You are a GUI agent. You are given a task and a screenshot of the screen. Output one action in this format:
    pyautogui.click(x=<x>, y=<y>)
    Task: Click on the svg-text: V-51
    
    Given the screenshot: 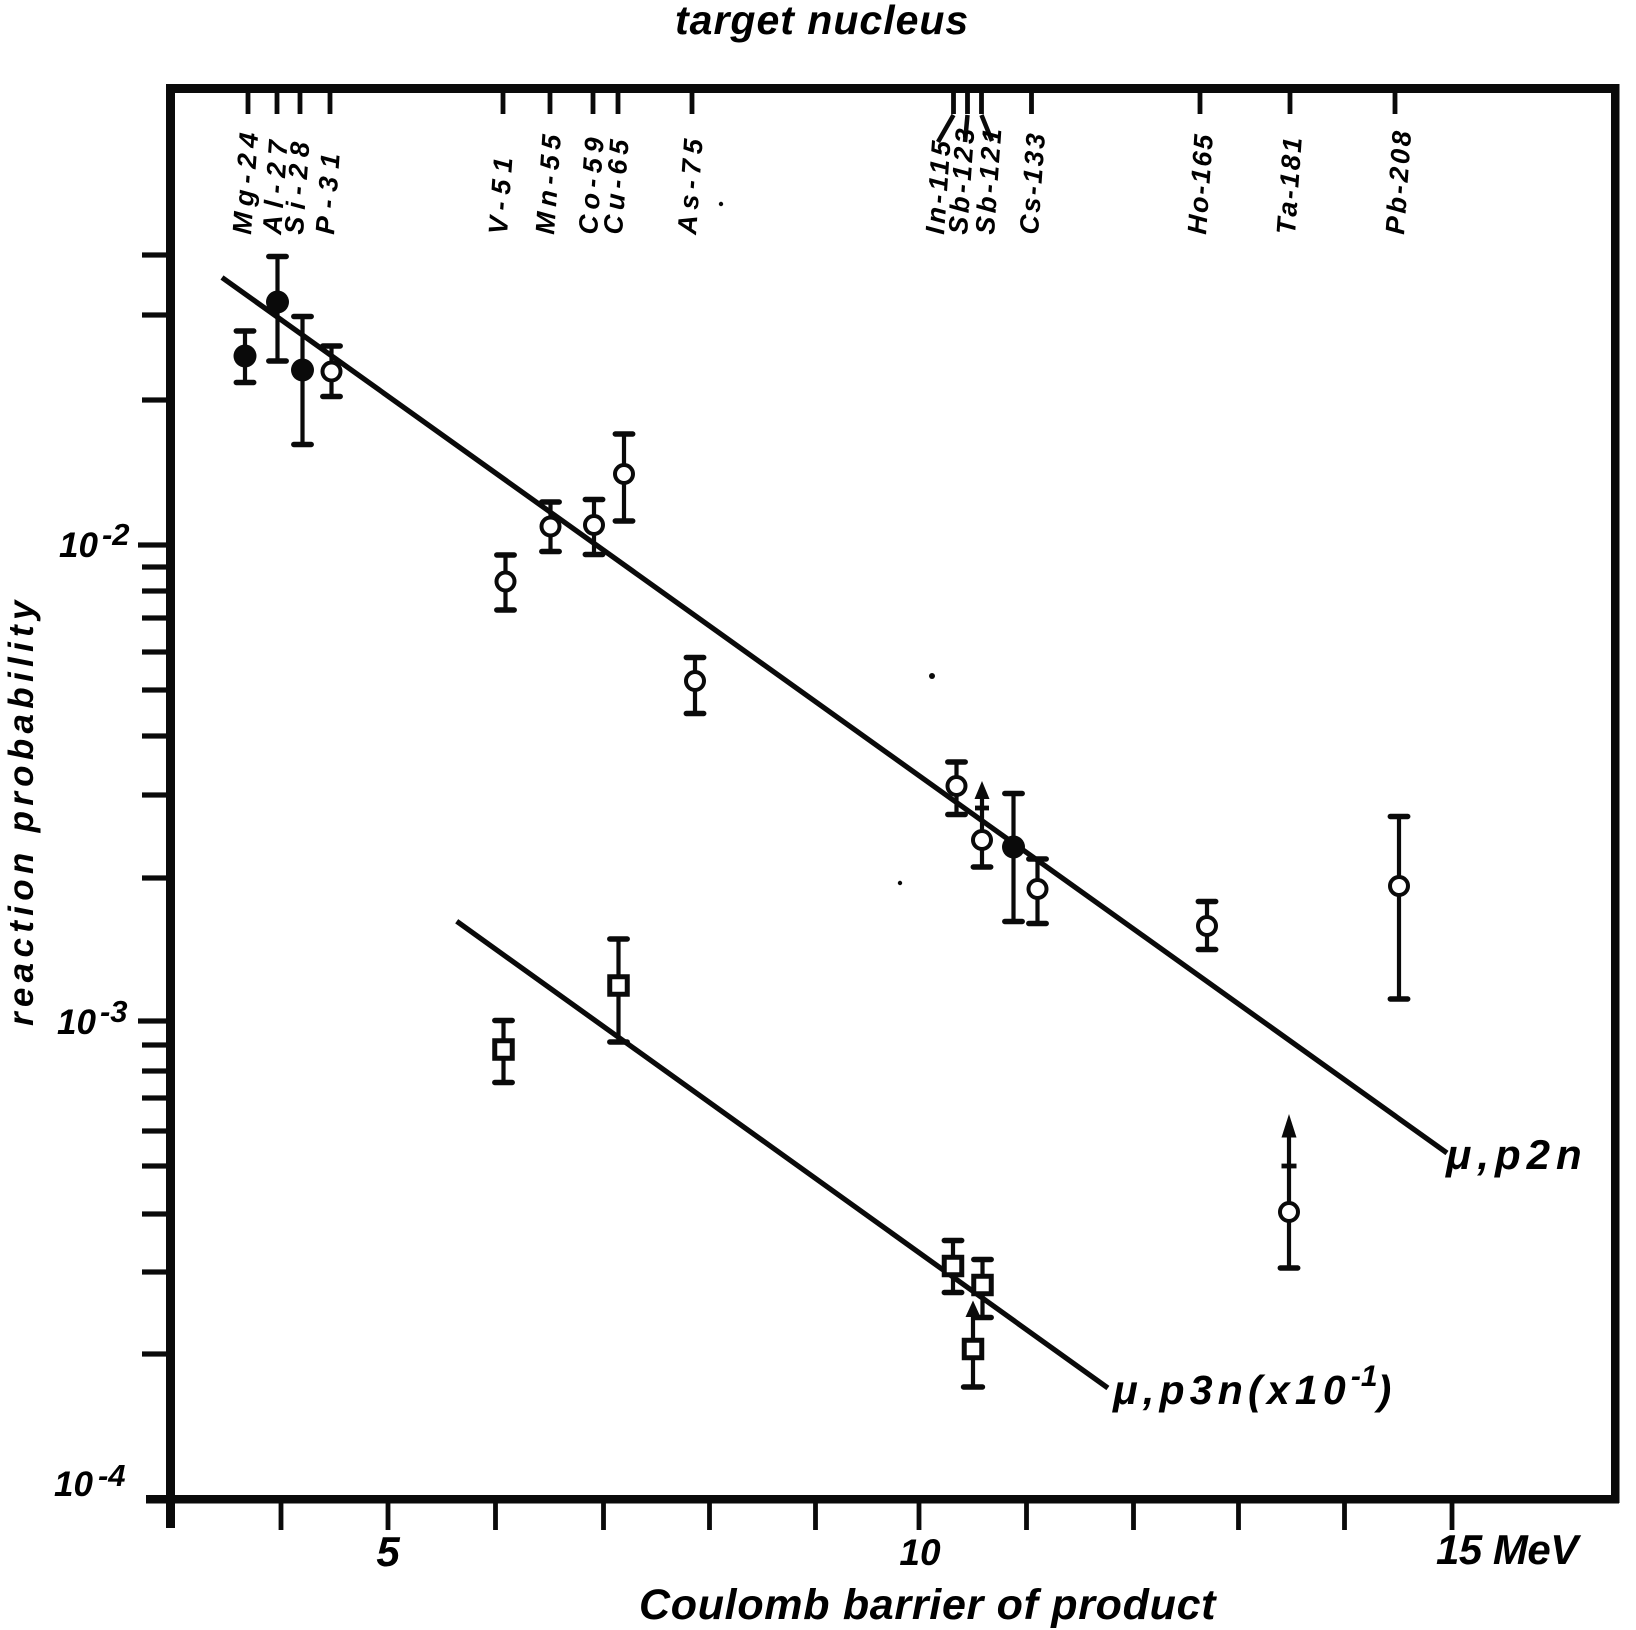 What is the action you would take?
    pyautogui.click(x=501, y=192)
    